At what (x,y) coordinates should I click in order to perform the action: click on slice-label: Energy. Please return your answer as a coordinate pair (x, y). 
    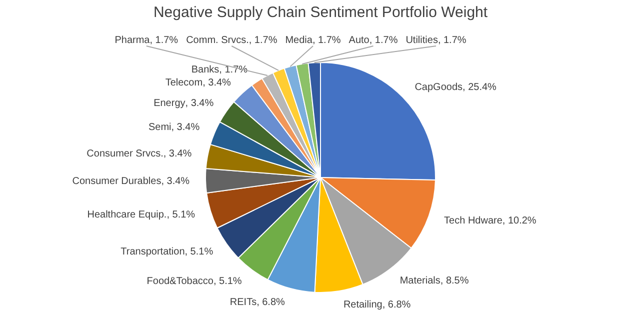
    Looking at the image, I should click on (170, 104).